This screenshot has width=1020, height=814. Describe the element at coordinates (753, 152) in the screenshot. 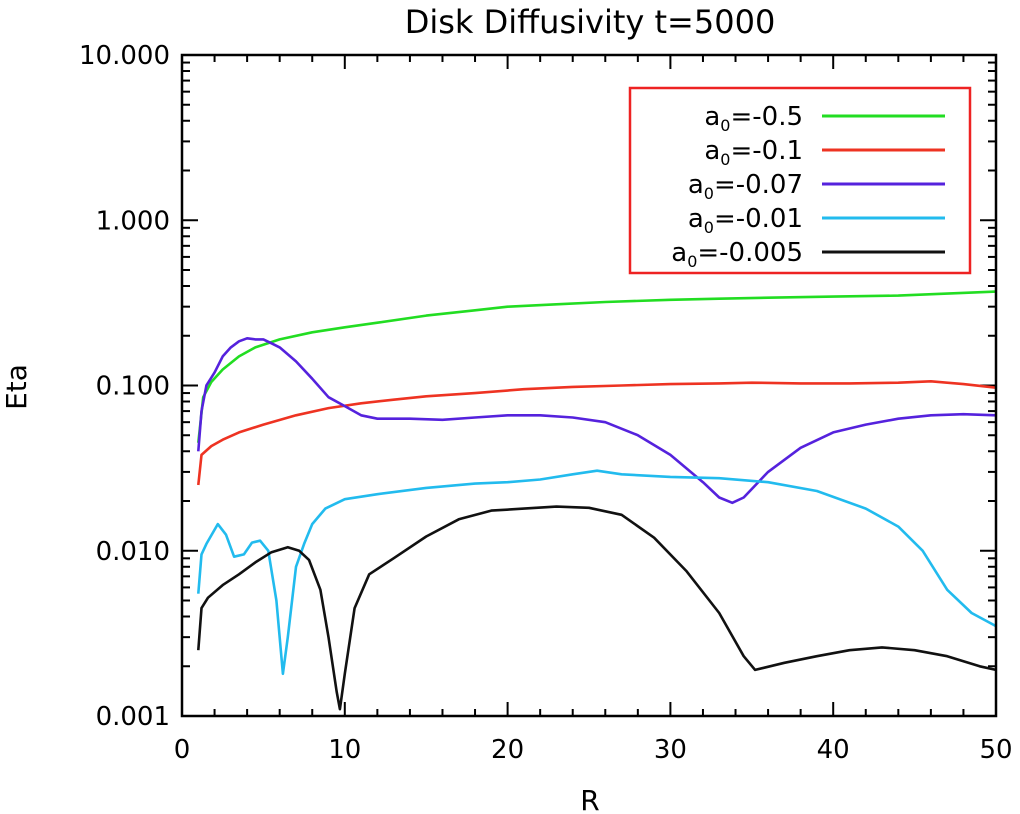

I see `legend-label-2: a0=-0.1` at that location.